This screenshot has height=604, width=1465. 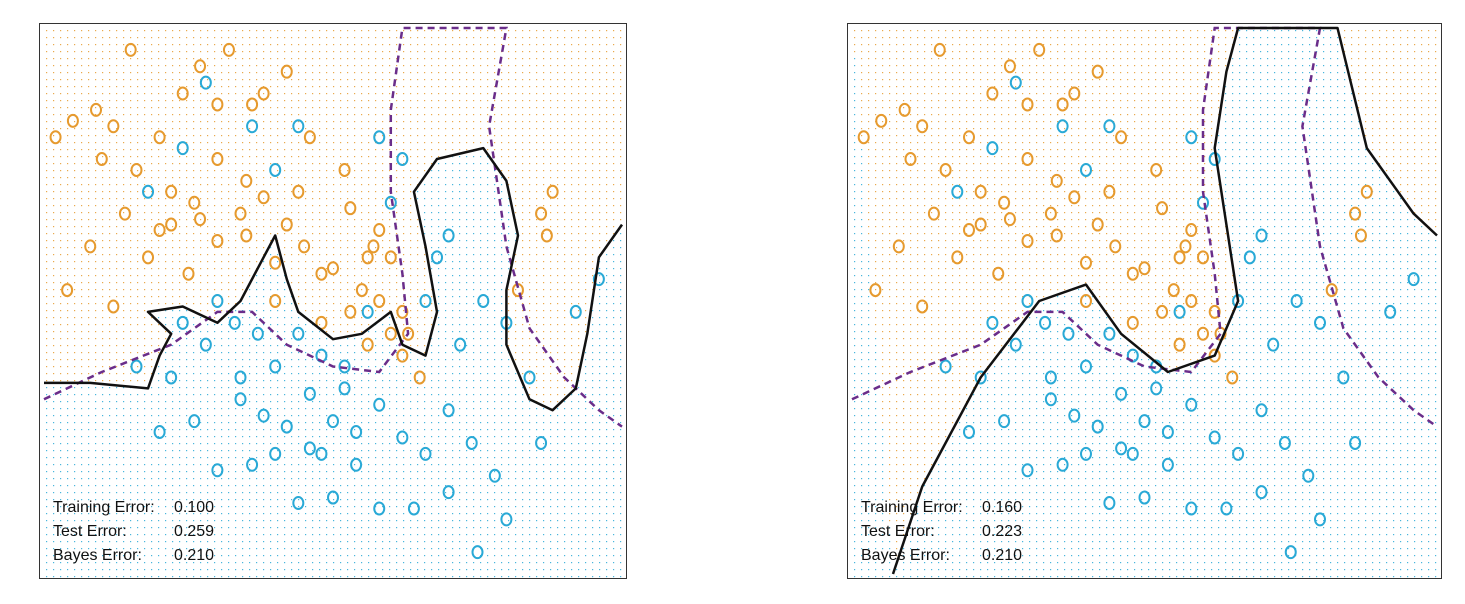 What do you see at coordinates (1002, 555) in the screenshot?
I see `bayes-error-value: 0.210` at bounding box center [1002, 555].